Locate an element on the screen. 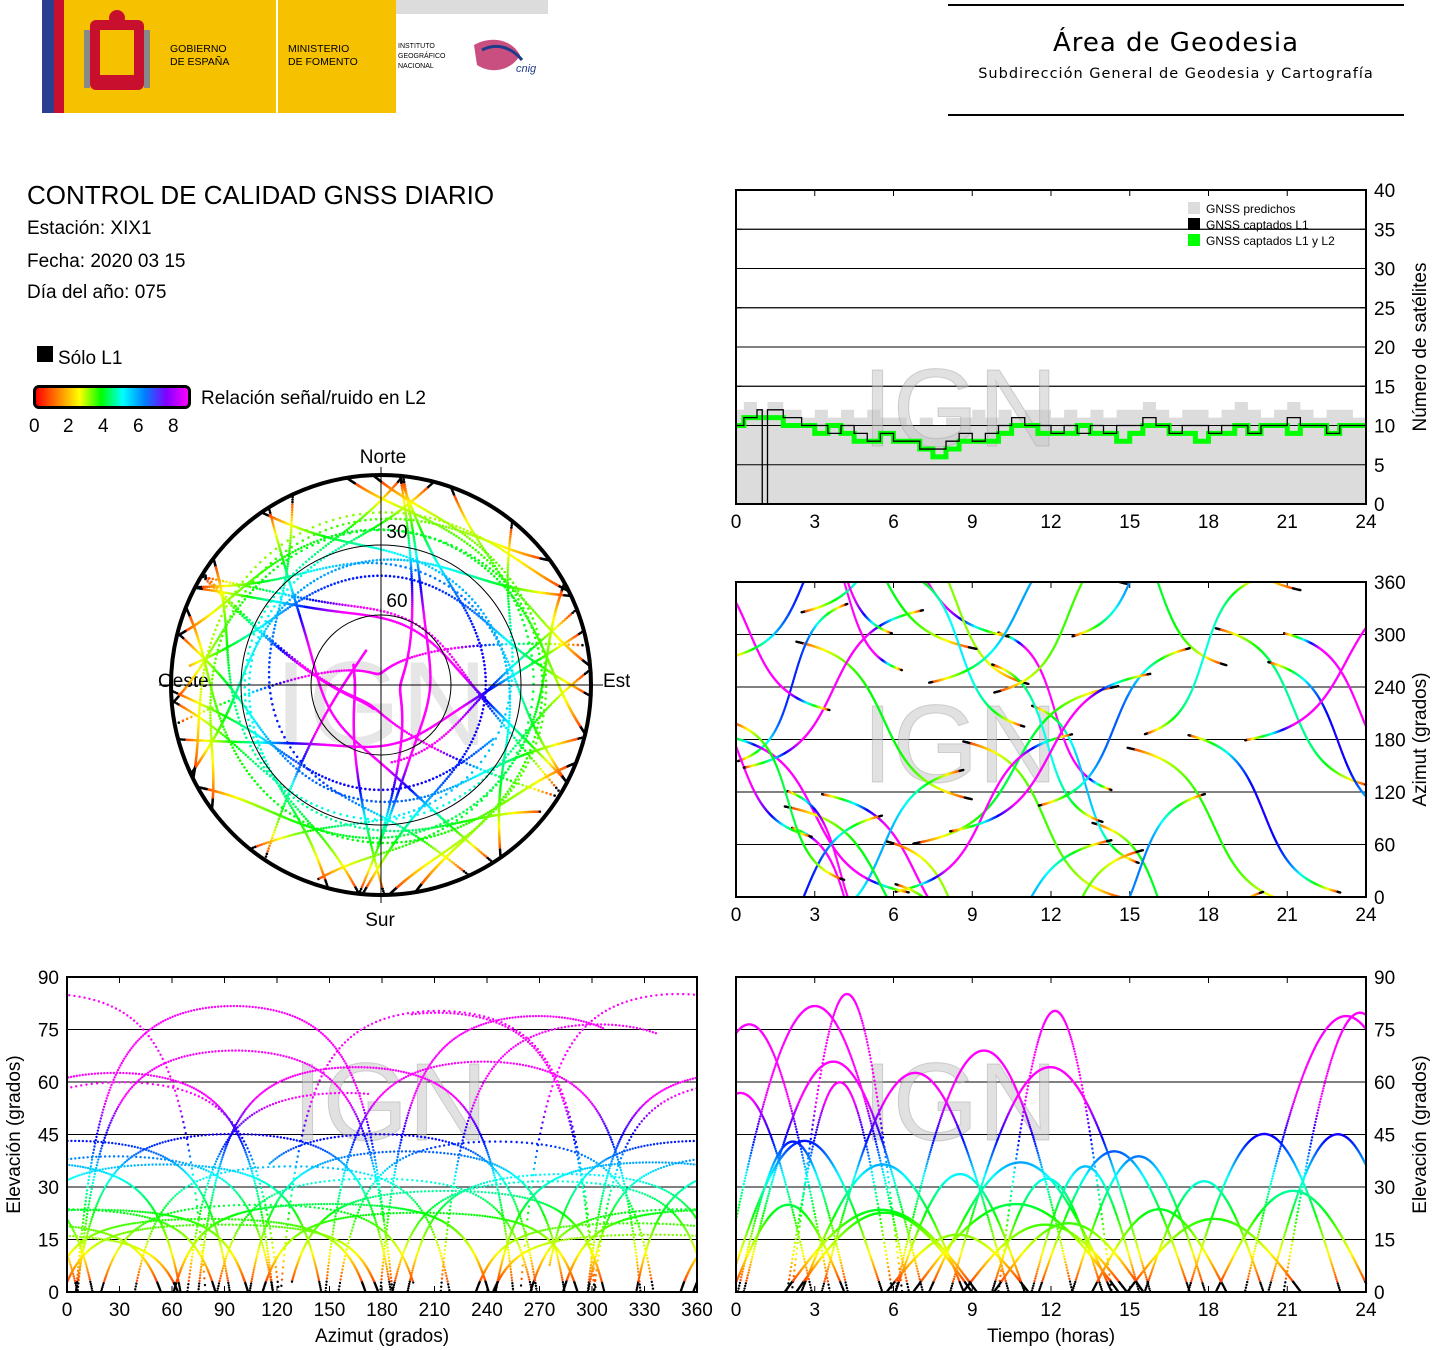 This screenshot has width=1445, height=1350. area-title: Área de Geodesia is located at coordinates (1176, 43).